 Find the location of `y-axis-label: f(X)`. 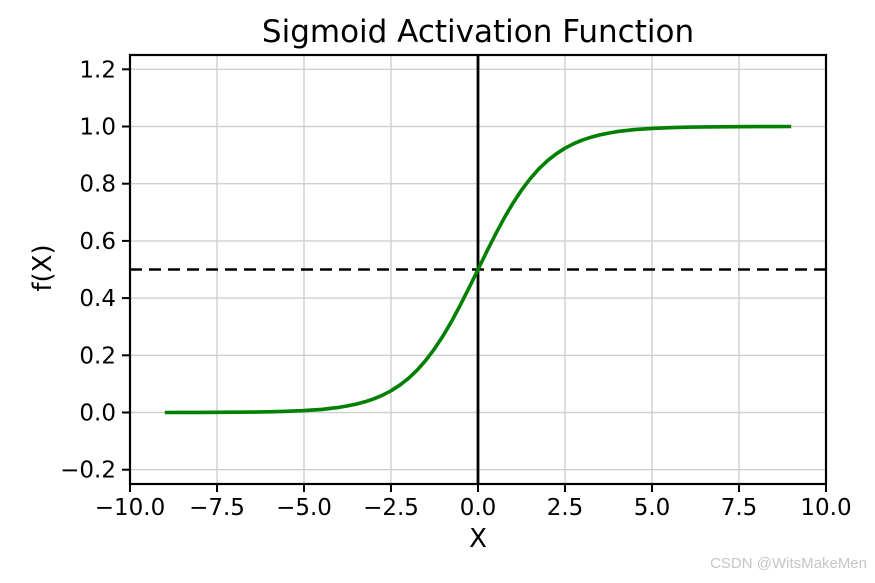

y-axis-label: f(X) is located at coordinates (43, 268).